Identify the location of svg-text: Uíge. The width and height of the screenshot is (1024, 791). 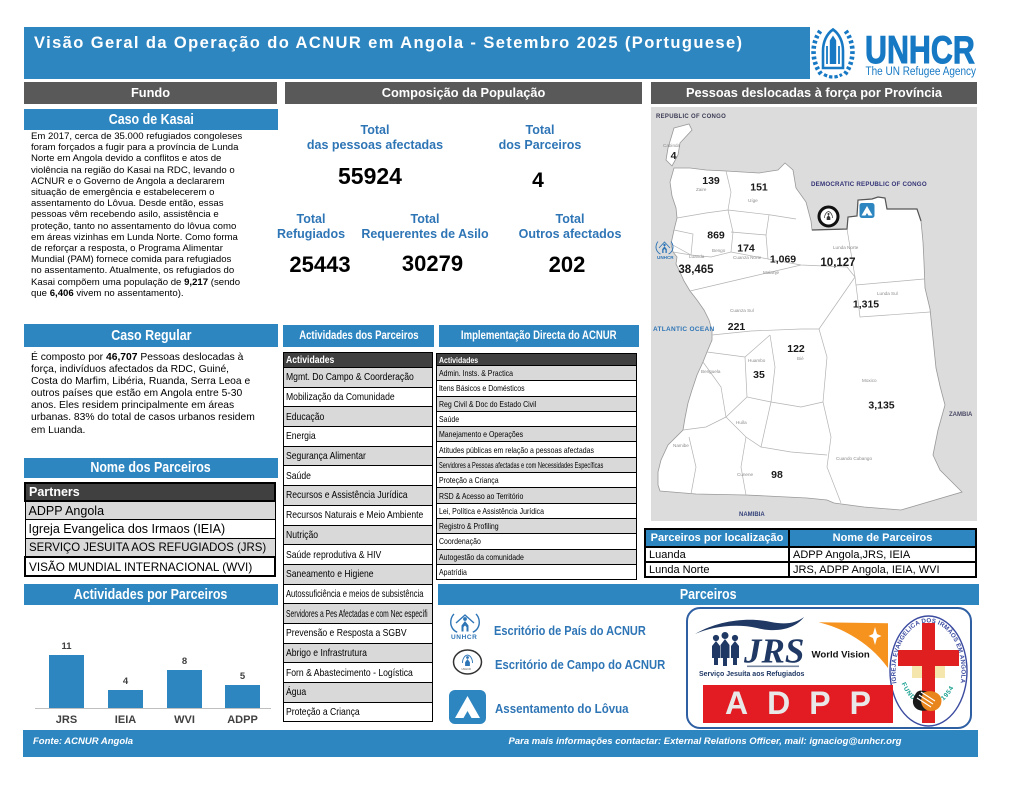
(753, 200).